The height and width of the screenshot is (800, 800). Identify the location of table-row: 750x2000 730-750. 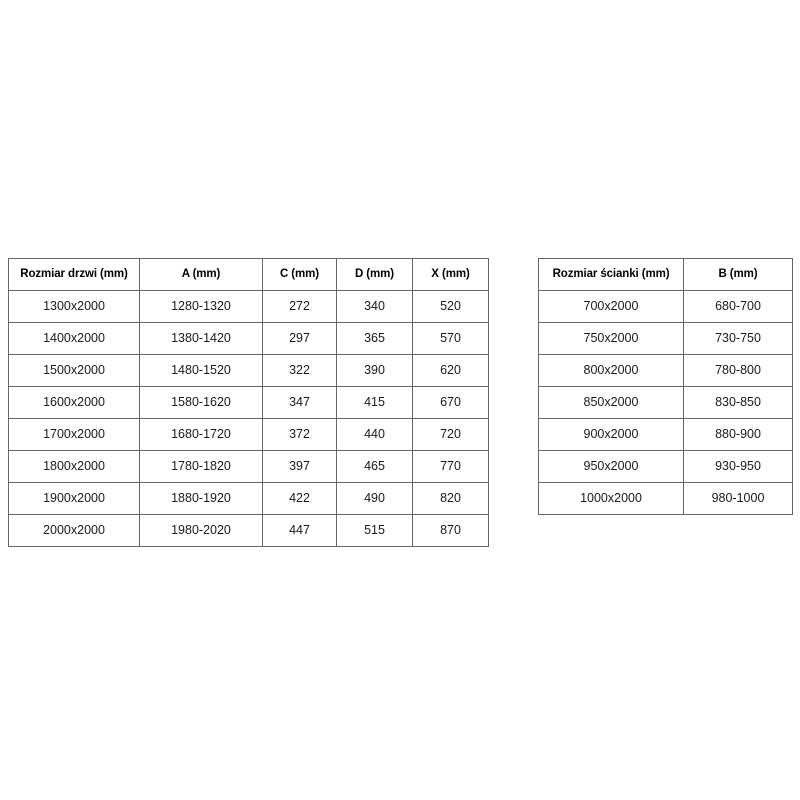
(665, 338).